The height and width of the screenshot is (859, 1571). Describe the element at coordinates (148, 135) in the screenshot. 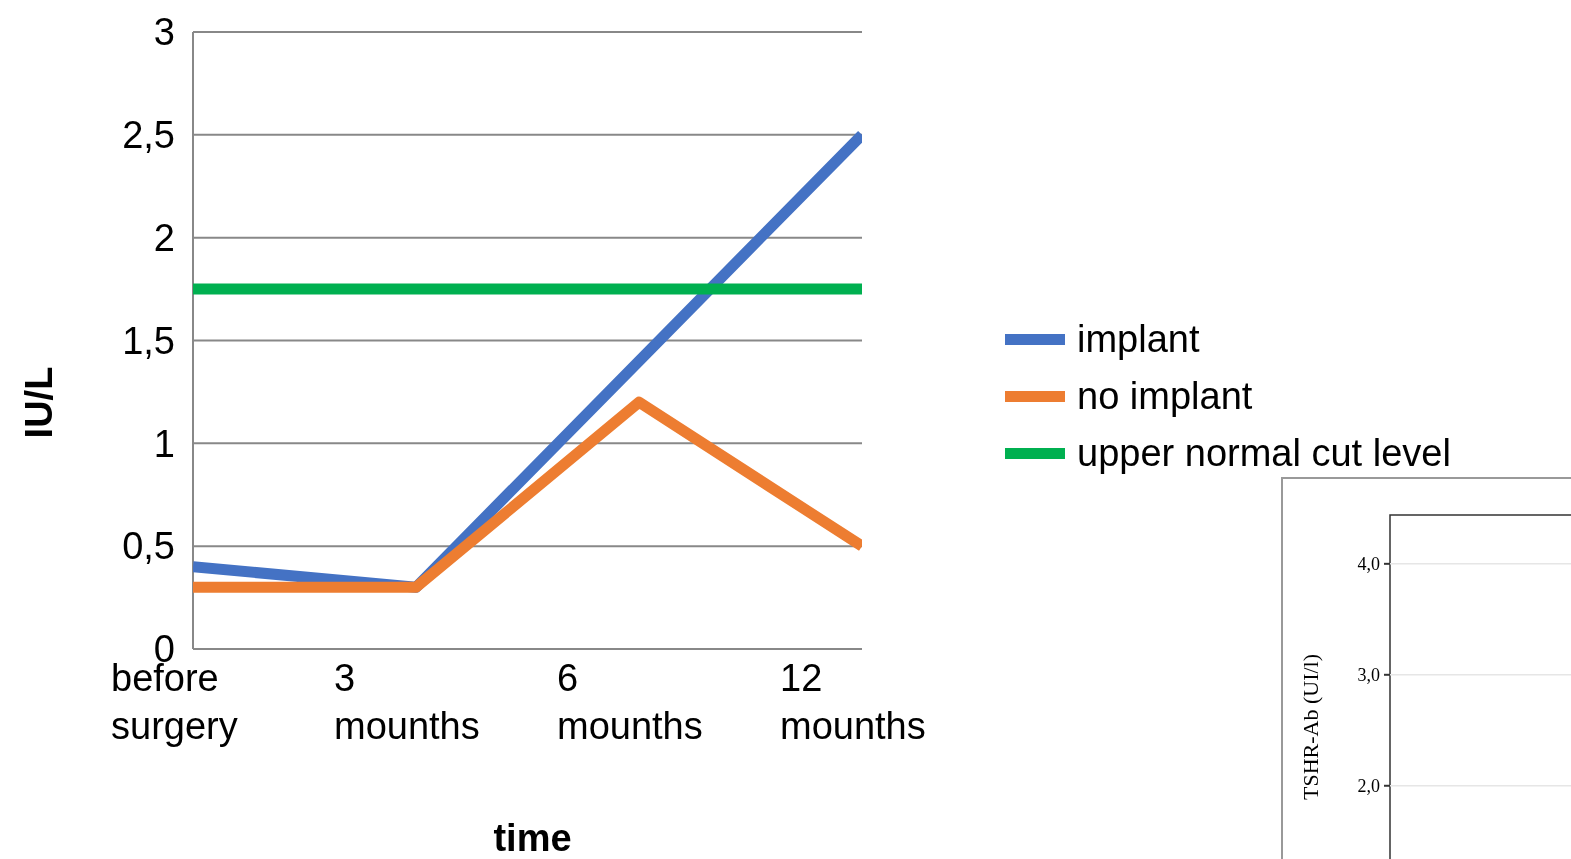

I see `y-tick-label: 2,5` at that location.